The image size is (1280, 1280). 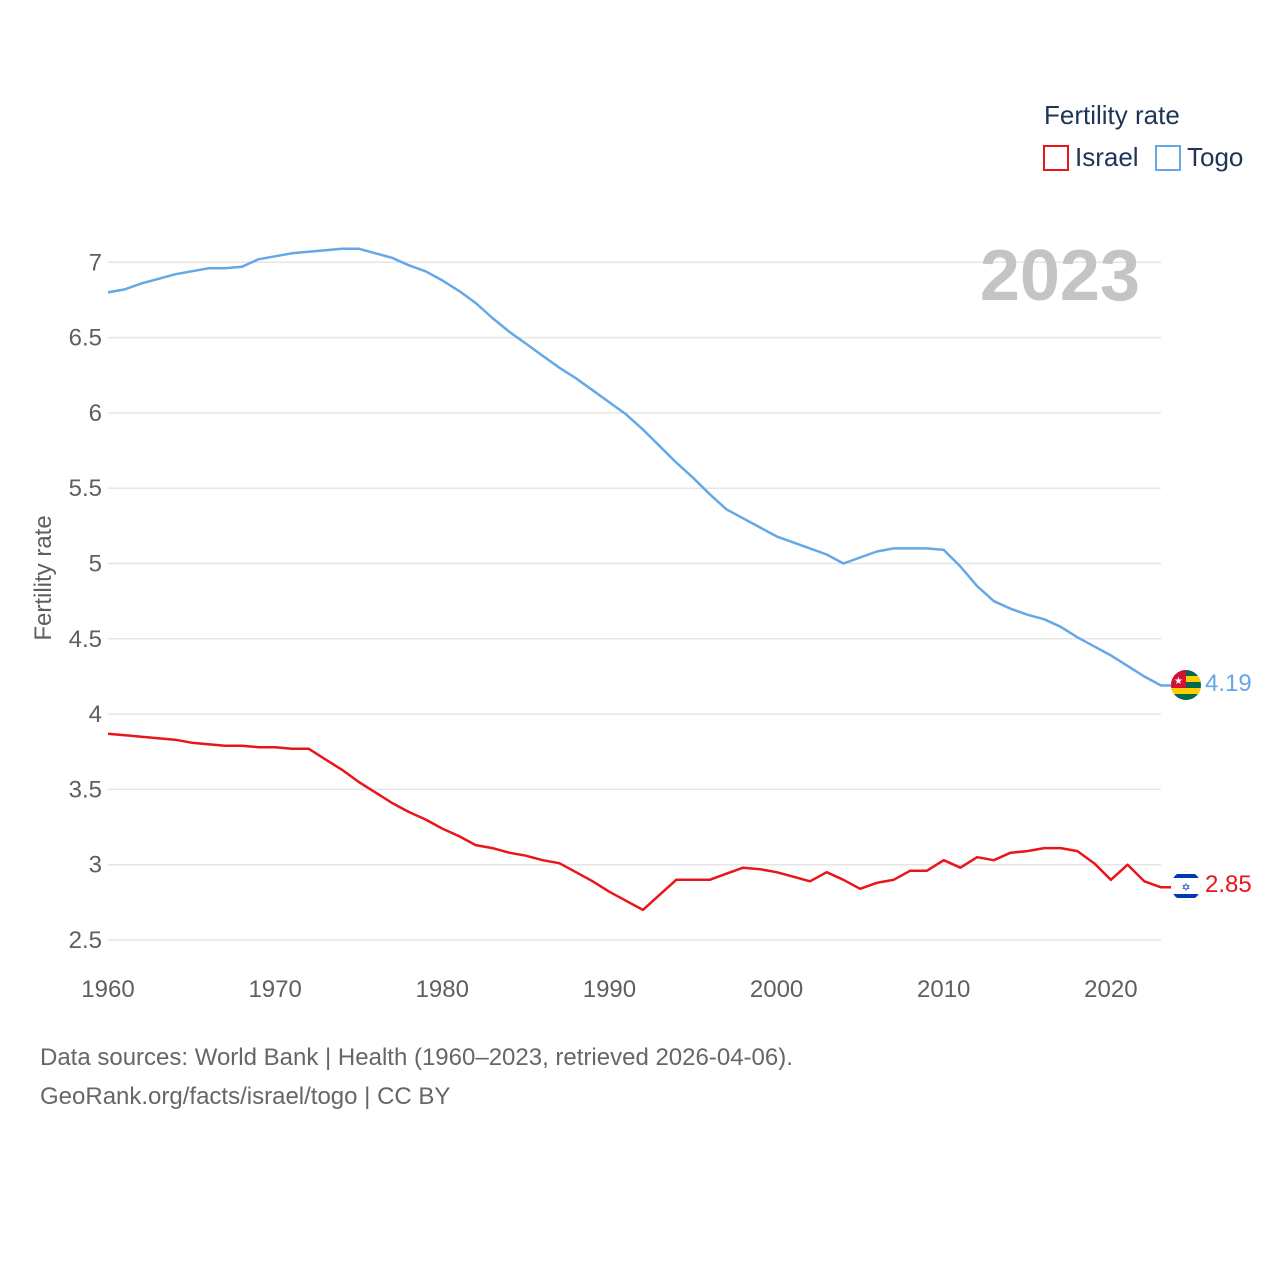 What do you see at coordinates (85, 639) in the screenshot?
I see `y-tick-label: 4.5` at bounding box center [85, 639].